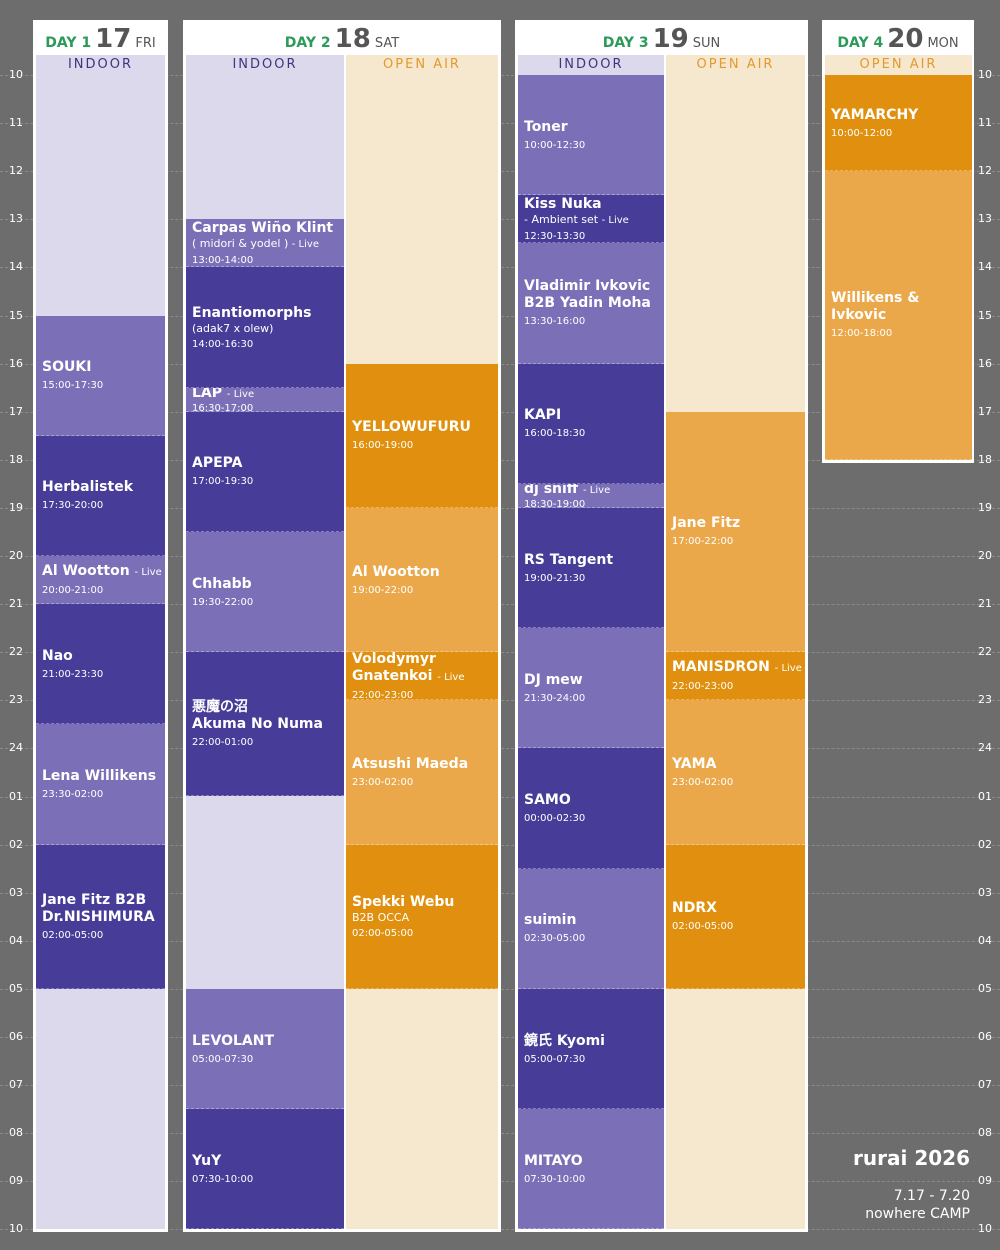 The height and width of the screenshot is (1250, 1000). Describe the element at coordinates (265, 1161) in the screenshot. I see `artist-name: YuY` at that location.